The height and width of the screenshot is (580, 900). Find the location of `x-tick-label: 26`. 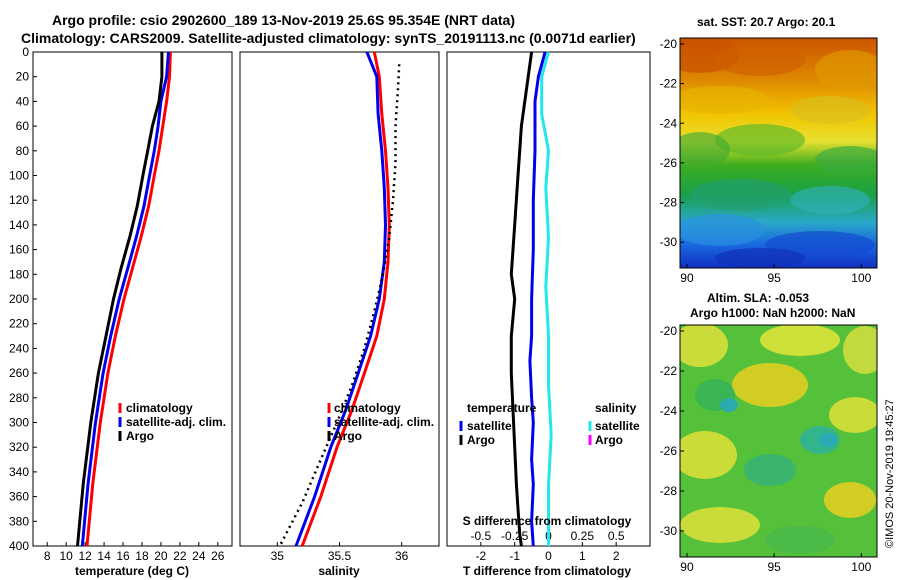

x-tick-label: 26 is located at coordinates (218, 556).